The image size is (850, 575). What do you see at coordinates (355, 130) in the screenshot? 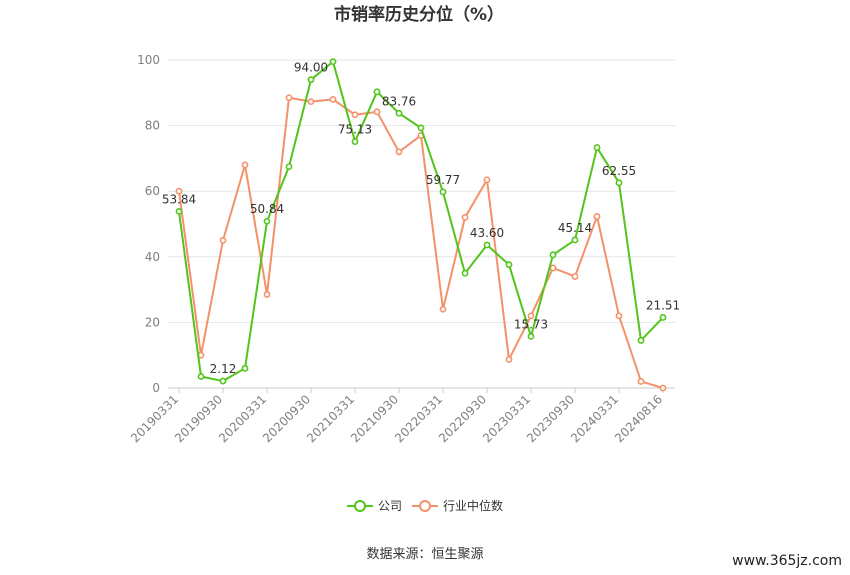
I see `data-label-8: 75.13` at bounding box center [355, 130].